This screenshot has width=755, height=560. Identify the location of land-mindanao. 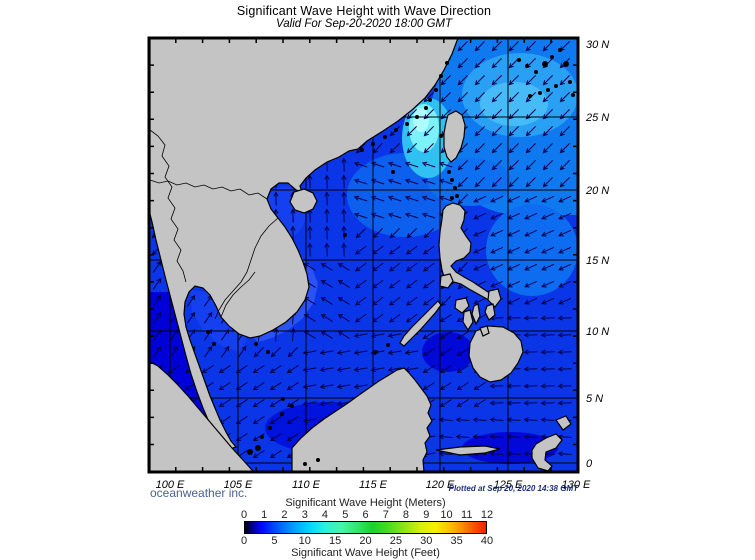
(496, 354).